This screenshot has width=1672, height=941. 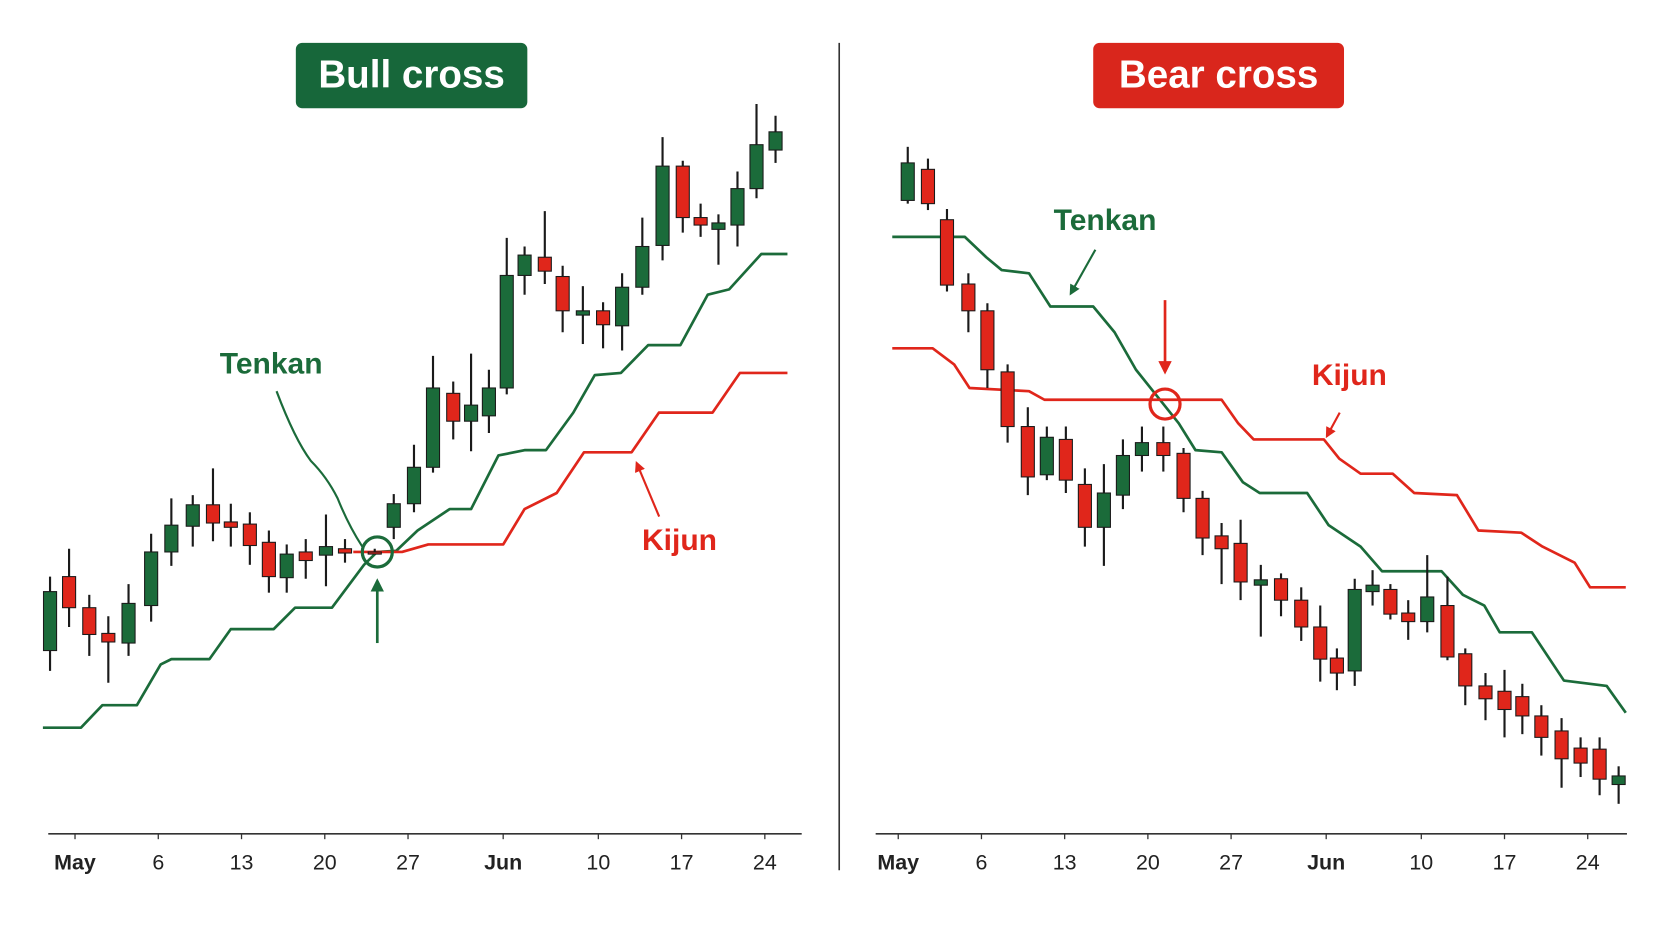 What do you see at coordinates (1165, 404) in the screenshot?
I see `cross-marker` at bounding box center [1165, 404].